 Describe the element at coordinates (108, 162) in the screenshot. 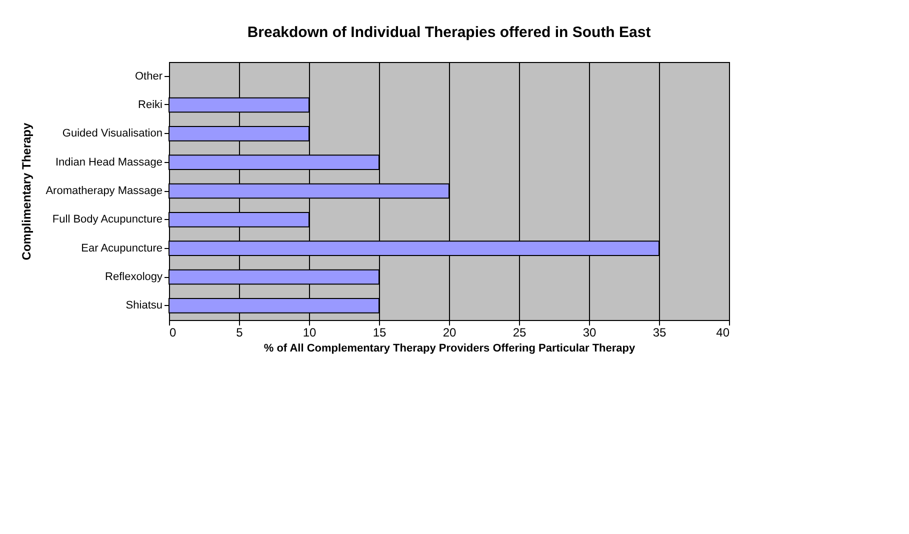

I see `y-tick-label: Indian Head Massage` at that location.